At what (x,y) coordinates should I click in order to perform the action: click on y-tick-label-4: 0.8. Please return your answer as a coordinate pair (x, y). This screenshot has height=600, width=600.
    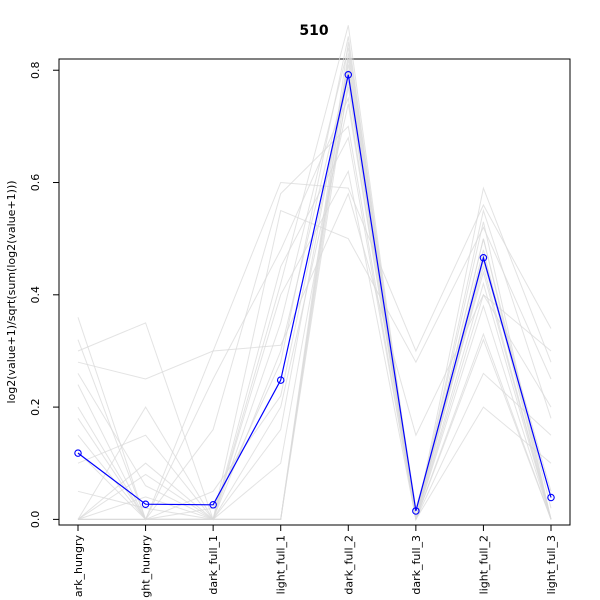
    Looking at the image, I should click on (35, 70).